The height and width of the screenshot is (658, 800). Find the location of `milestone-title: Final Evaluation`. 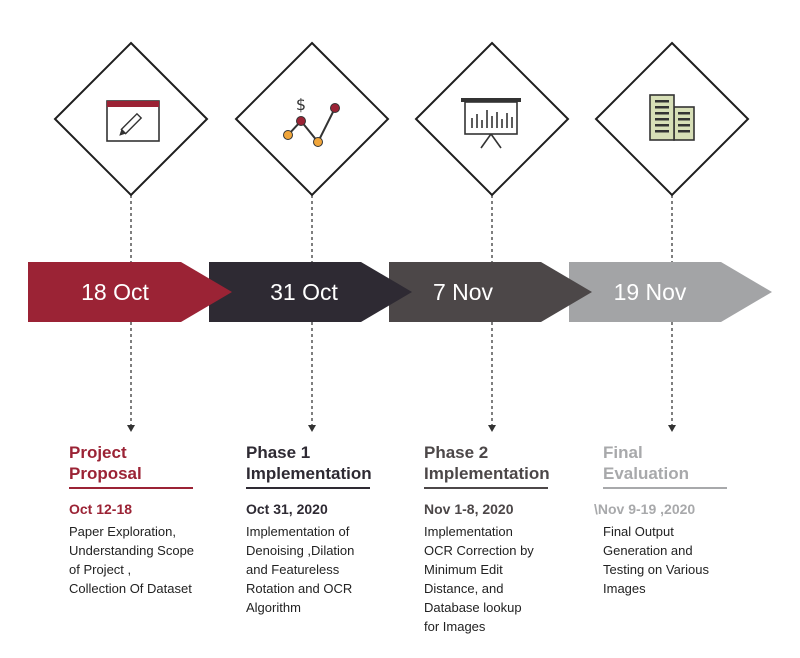

milestone-title: Final Evaluation is located at coordinates (646, 463).